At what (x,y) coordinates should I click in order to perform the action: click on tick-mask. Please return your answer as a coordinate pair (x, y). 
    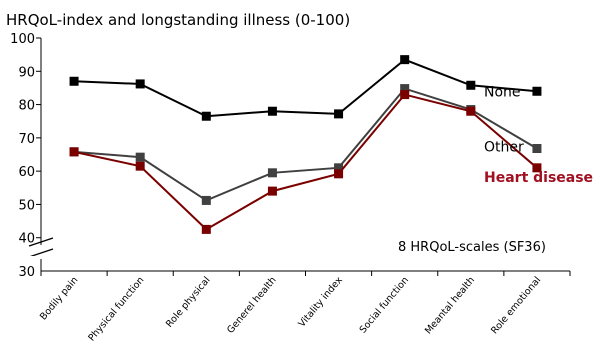
    Looking at the image, I should click on (28, 260).